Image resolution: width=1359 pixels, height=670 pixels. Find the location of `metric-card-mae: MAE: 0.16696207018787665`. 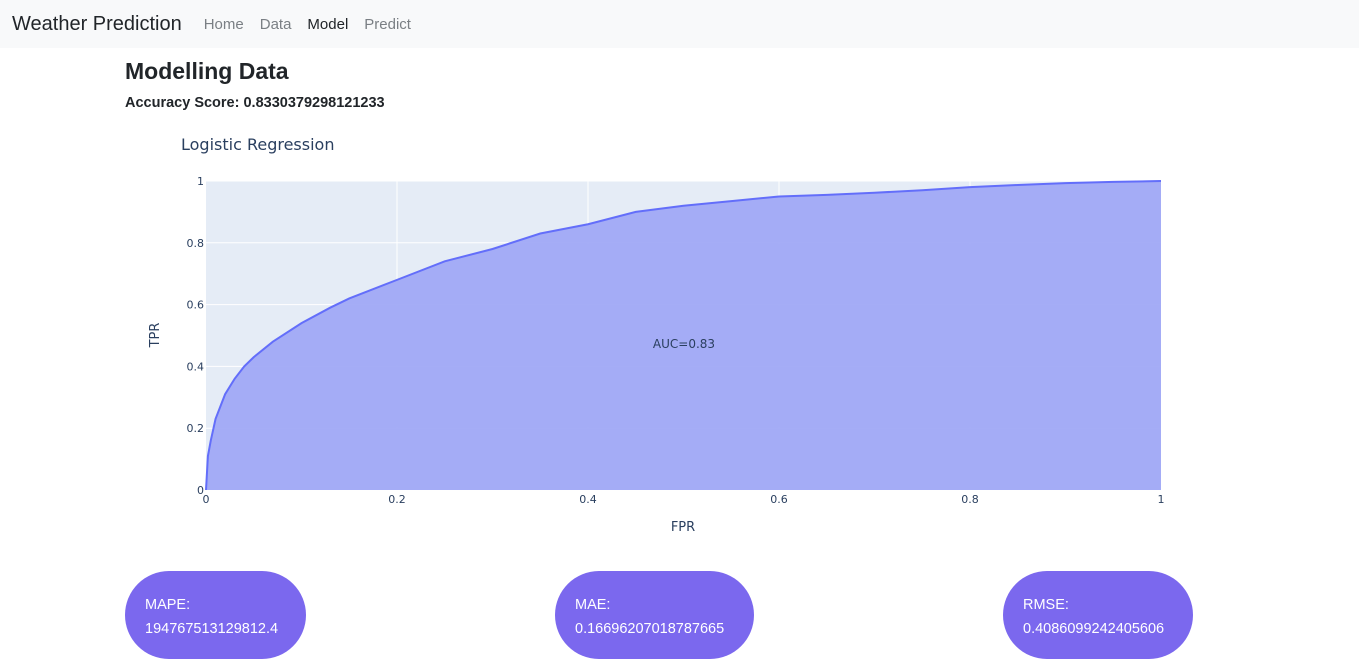

metric-card-mae: MAE: 0.16696207018787665 is located at coordinates (654, 615).